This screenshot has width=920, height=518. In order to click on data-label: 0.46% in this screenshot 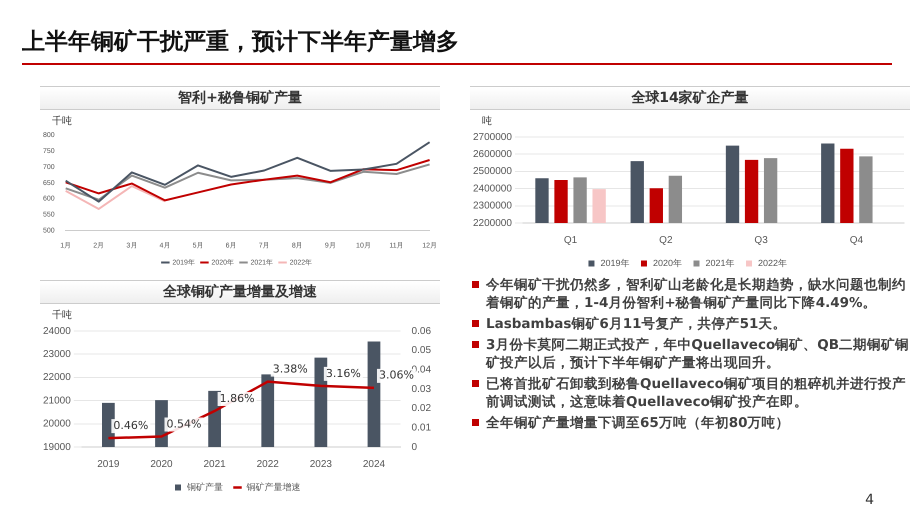, I will do `click(130, 425)`.